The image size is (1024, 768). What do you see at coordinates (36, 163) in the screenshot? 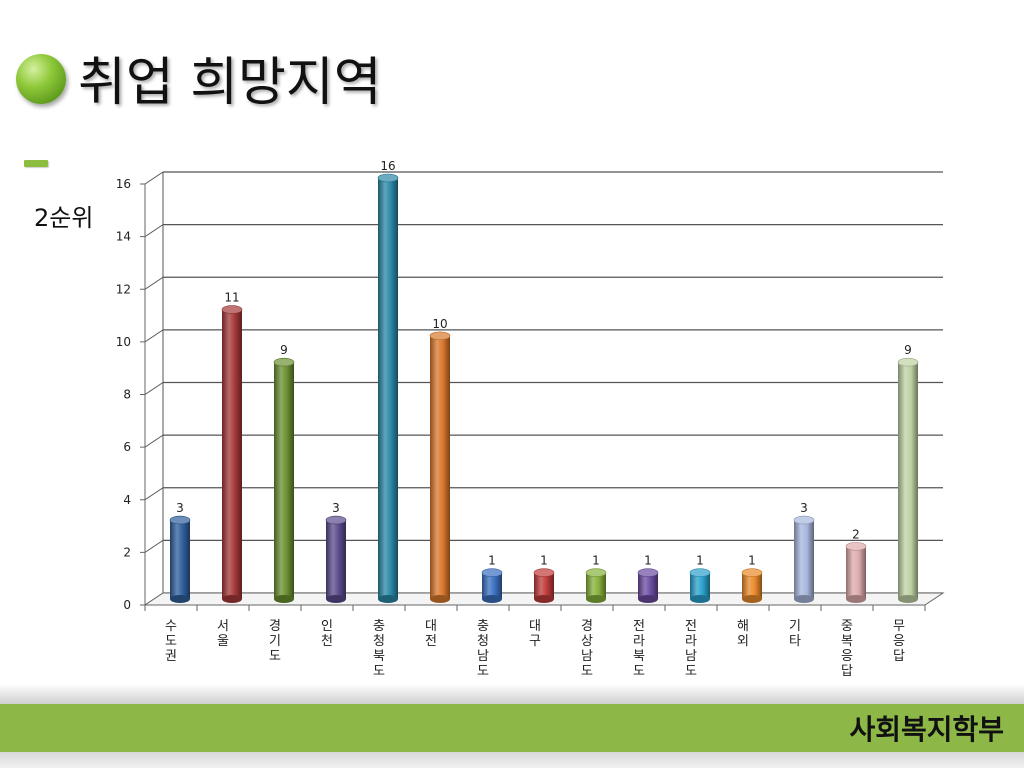
I see `dash-bullet-icon` at bounding box center [36, 163].